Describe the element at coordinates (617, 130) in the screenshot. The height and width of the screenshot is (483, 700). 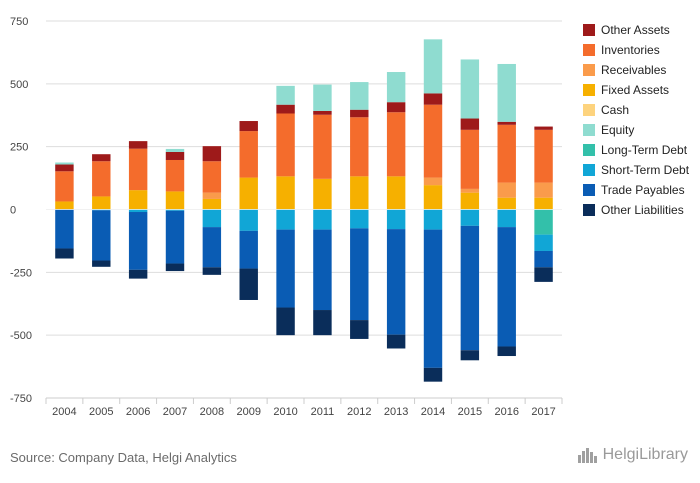
I see `legend-label: Equity` at that location.